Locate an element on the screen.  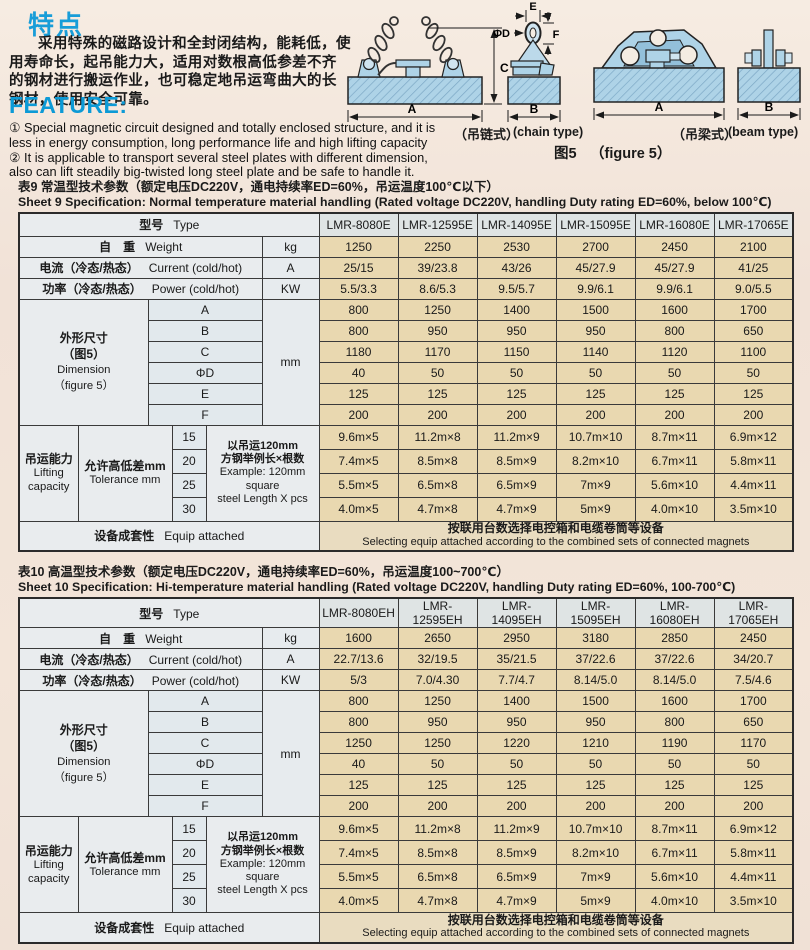
tolerance-value: 30 is located at coordinates (189, 509).